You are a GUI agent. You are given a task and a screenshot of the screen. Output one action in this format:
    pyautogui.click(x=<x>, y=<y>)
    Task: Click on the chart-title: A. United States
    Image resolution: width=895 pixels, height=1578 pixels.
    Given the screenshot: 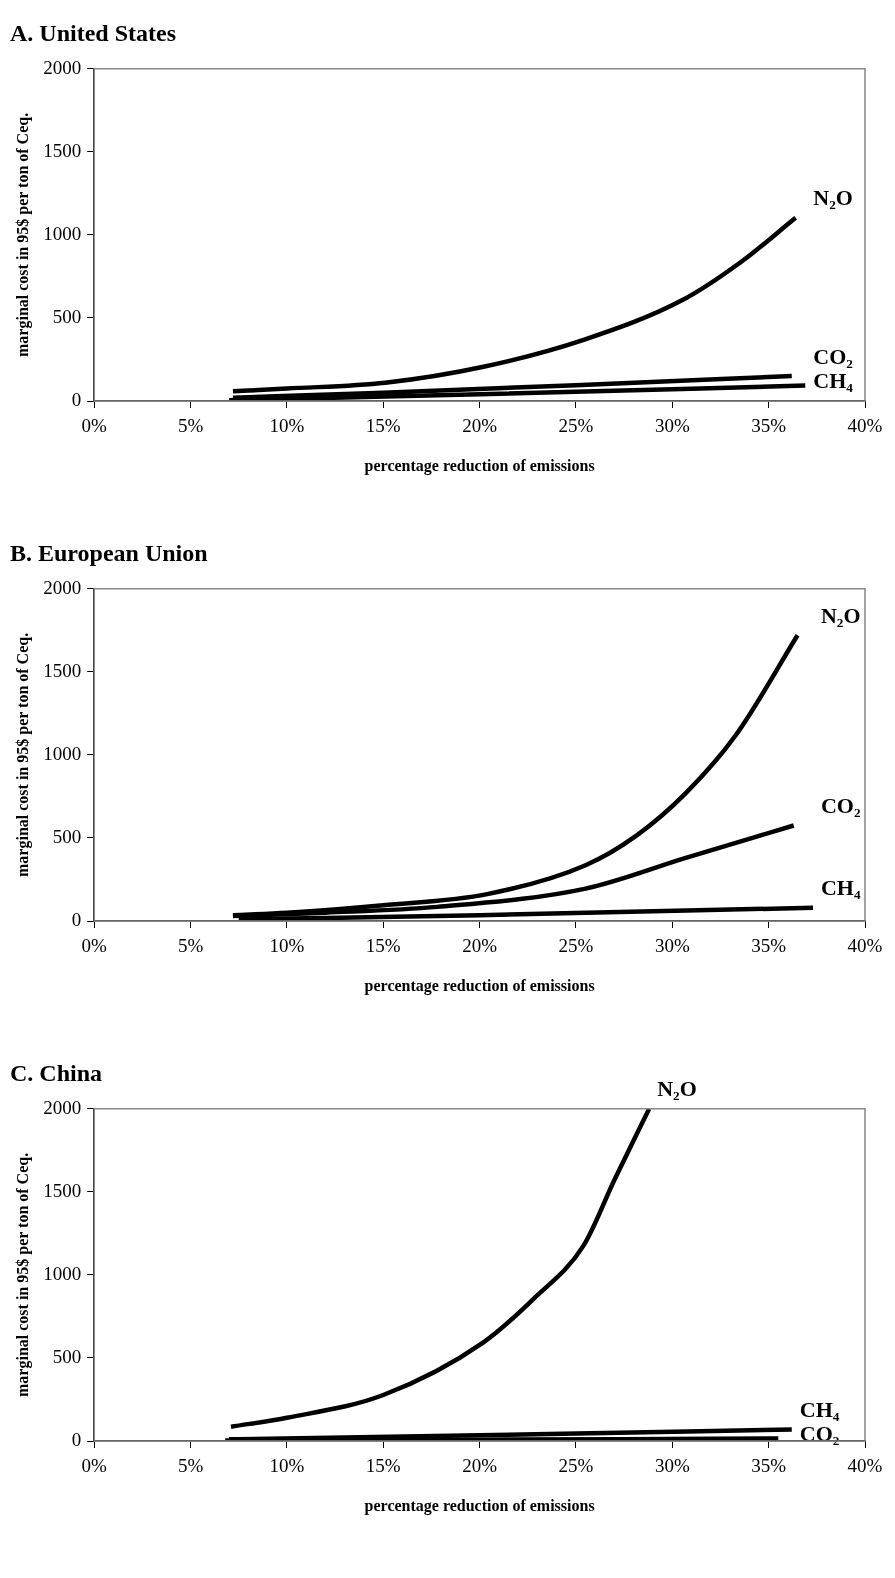 What is the action you would take?
    pyautogui.click(x=93, y=32)
    